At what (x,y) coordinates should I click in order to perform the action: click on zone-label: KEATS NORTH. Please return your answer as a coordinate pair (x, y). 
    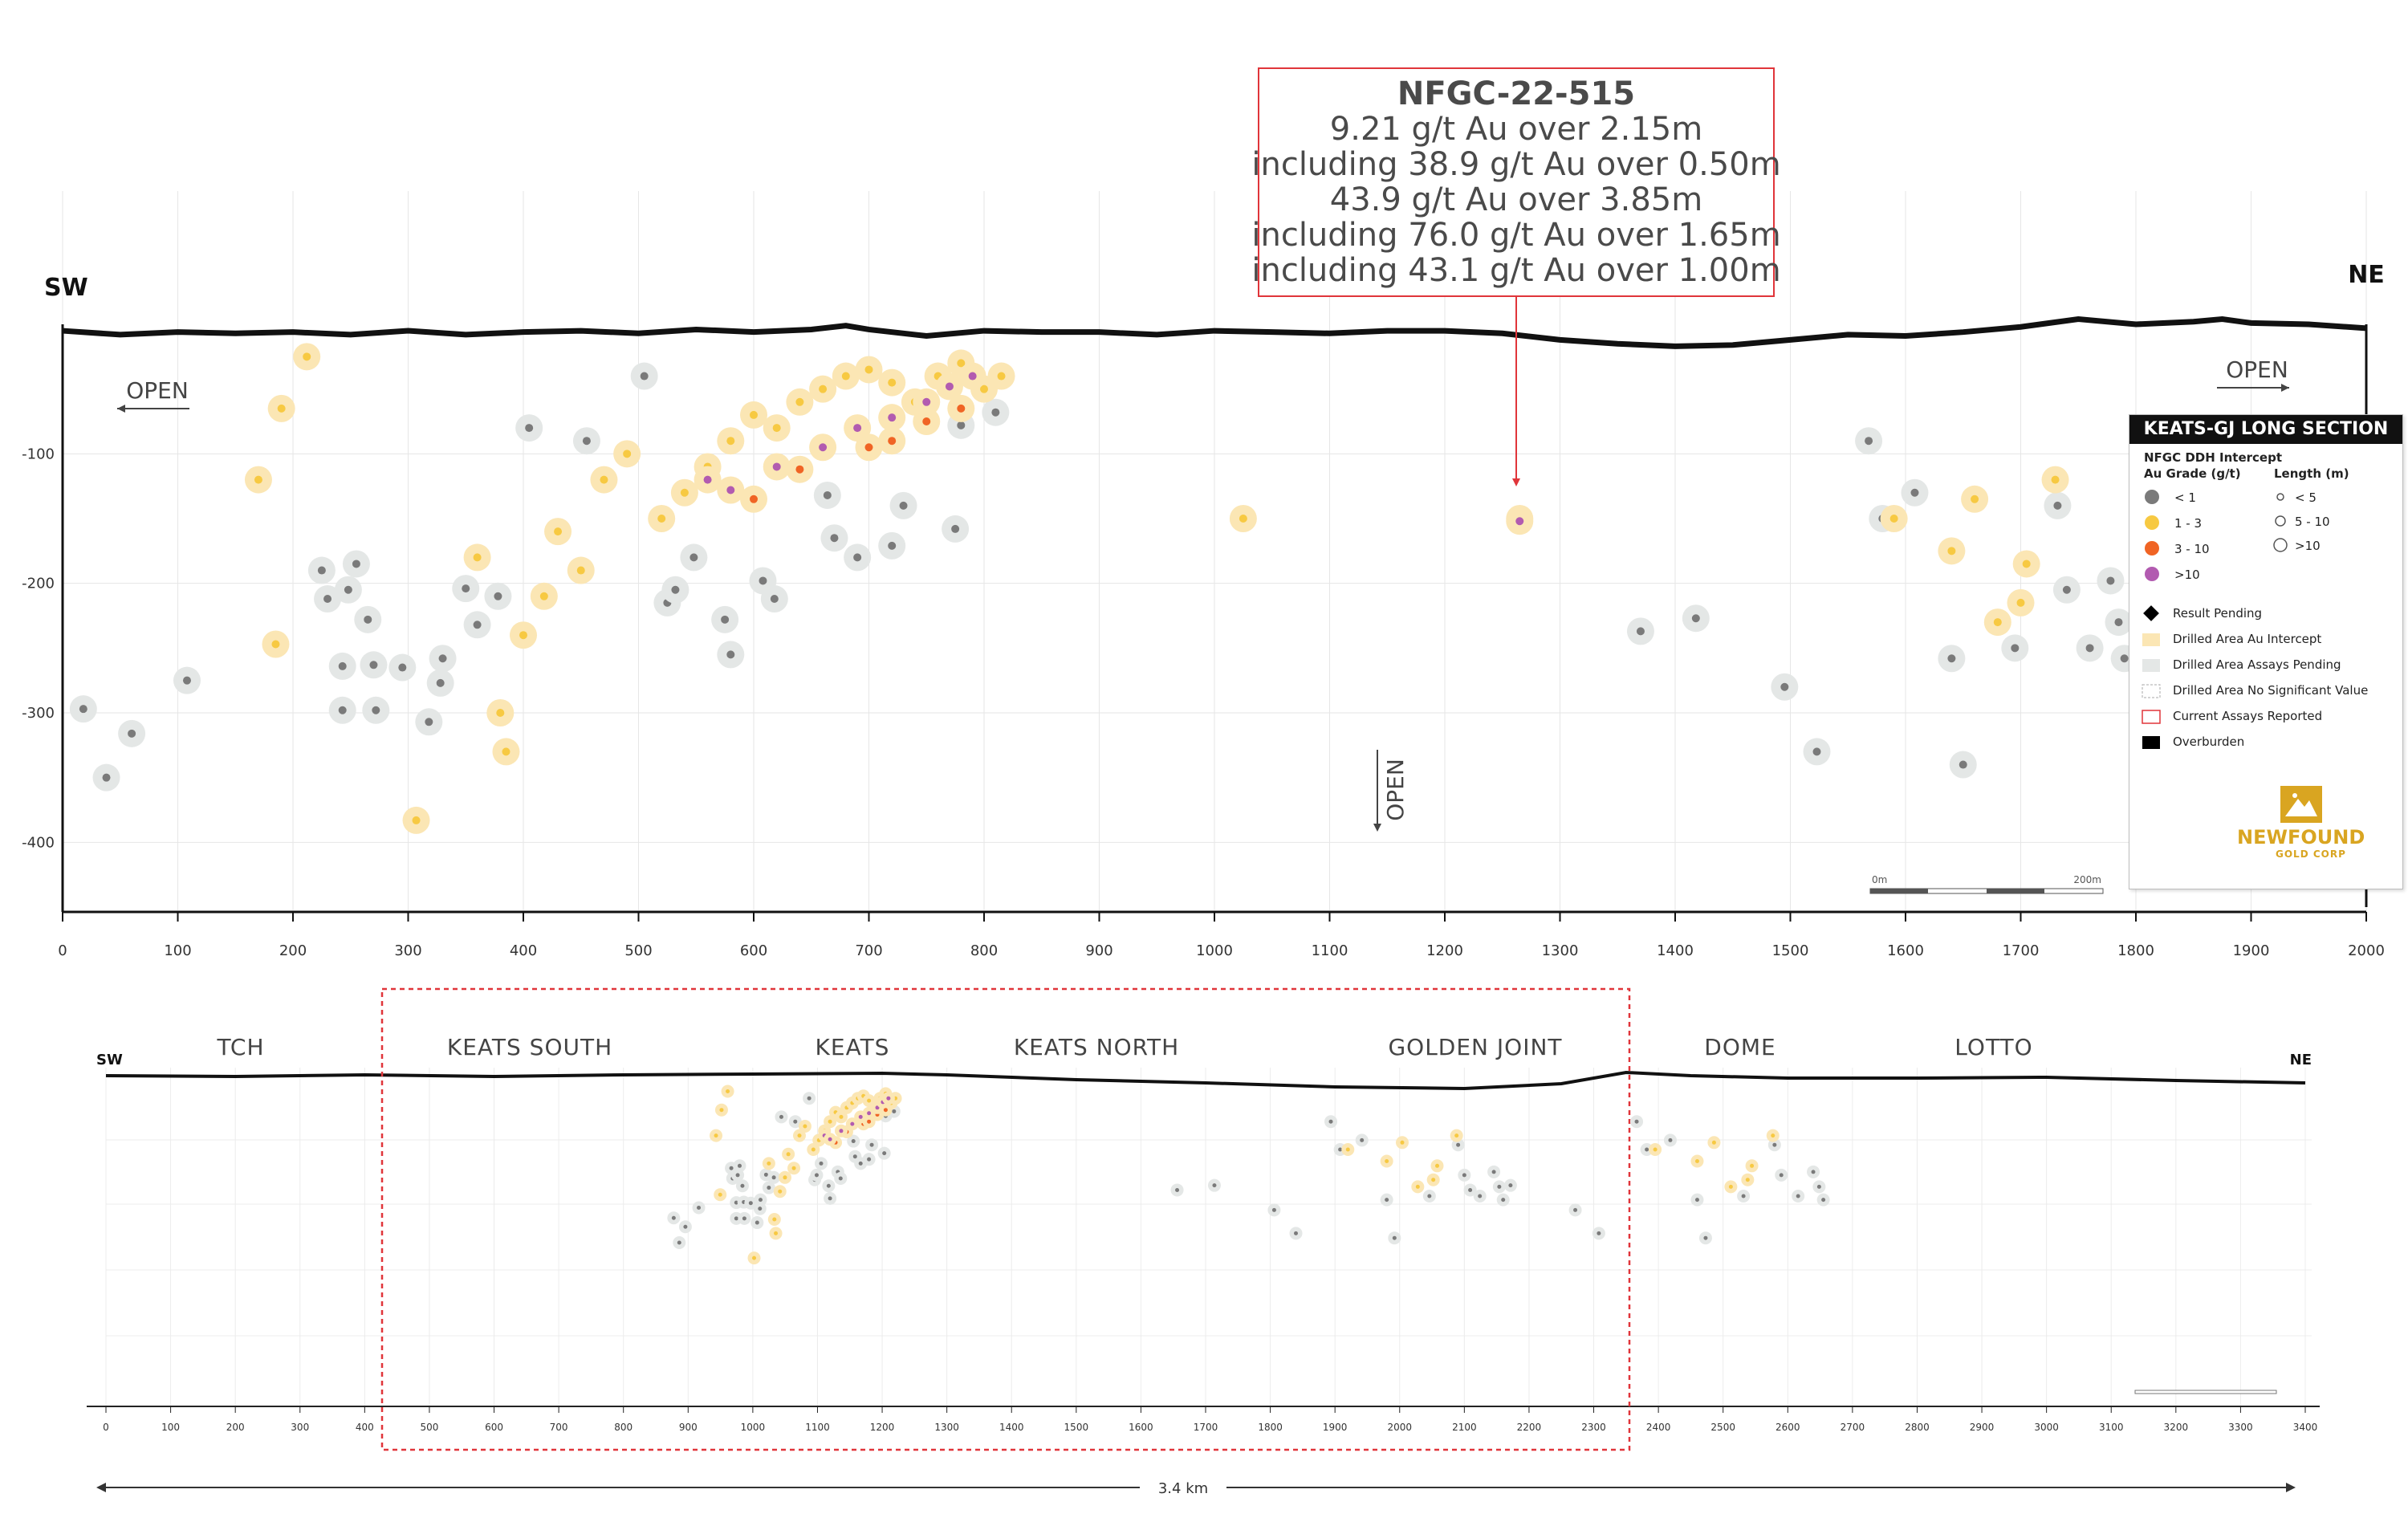
    Looking at the image, I should click on (1096, 1047).